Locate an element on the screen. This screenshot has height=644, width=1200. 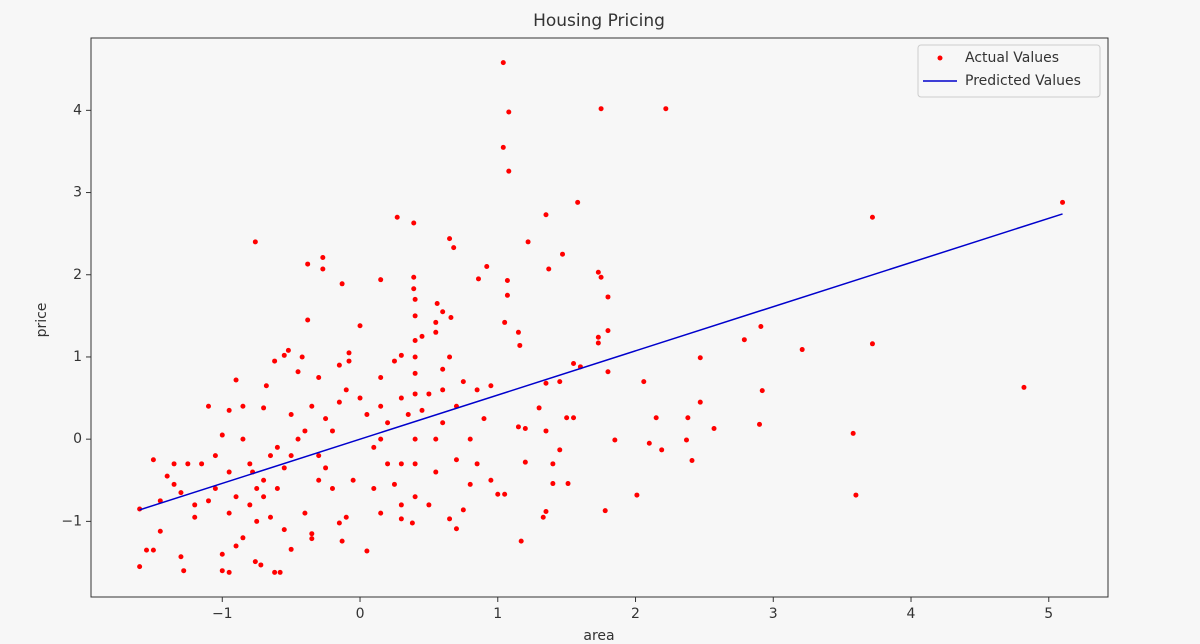
y-tick-label: 4 is located at coordinates (77, 110).